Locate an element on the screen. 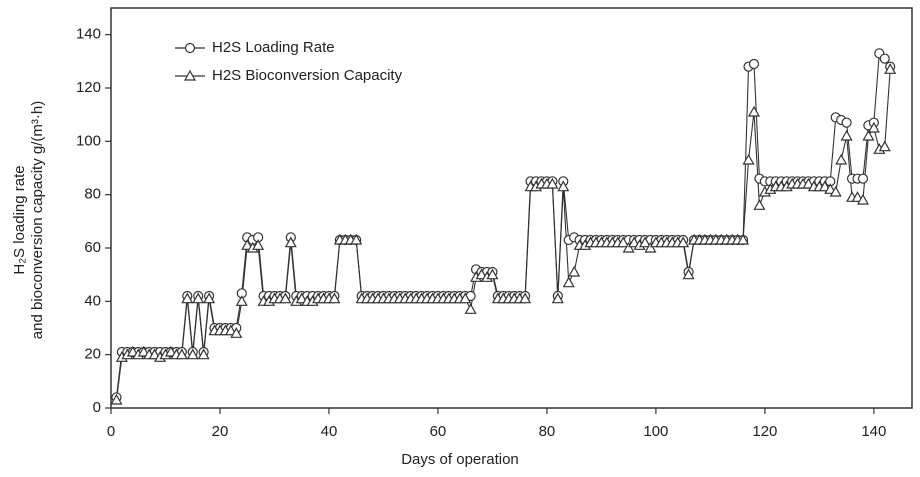  x-axis-label: Days of operation is located at coordinates (460, 459).